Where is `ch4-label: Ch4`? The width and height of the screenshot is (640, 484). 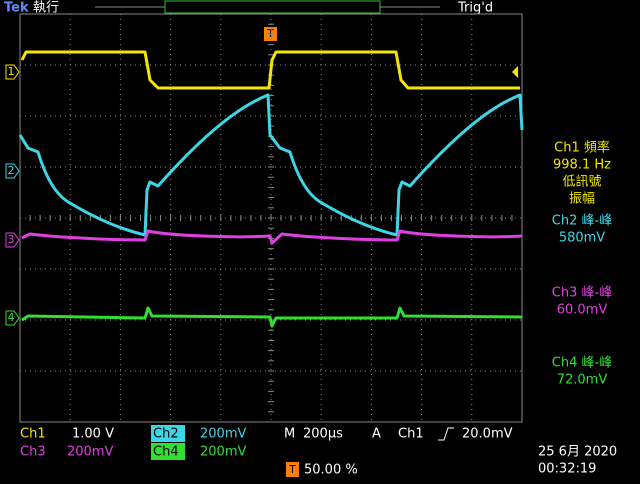
ch4-label: Ch4 is located at coordinates (166, 452).